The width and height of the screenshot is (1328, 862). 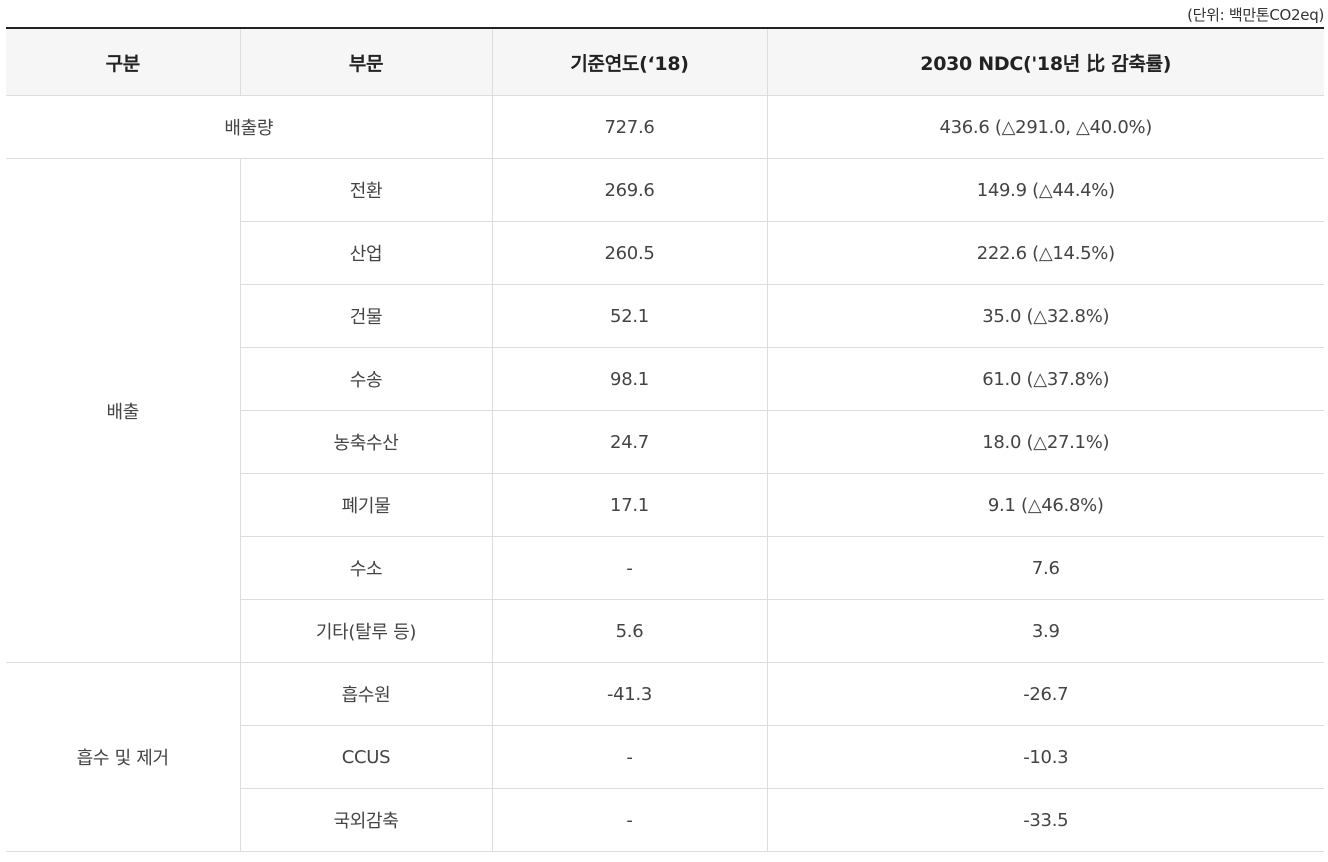 What do you see at coordinates (629, 379) in the screenshot?
I see `base-value-cell: 98.1` at bounding box center [629, 379].